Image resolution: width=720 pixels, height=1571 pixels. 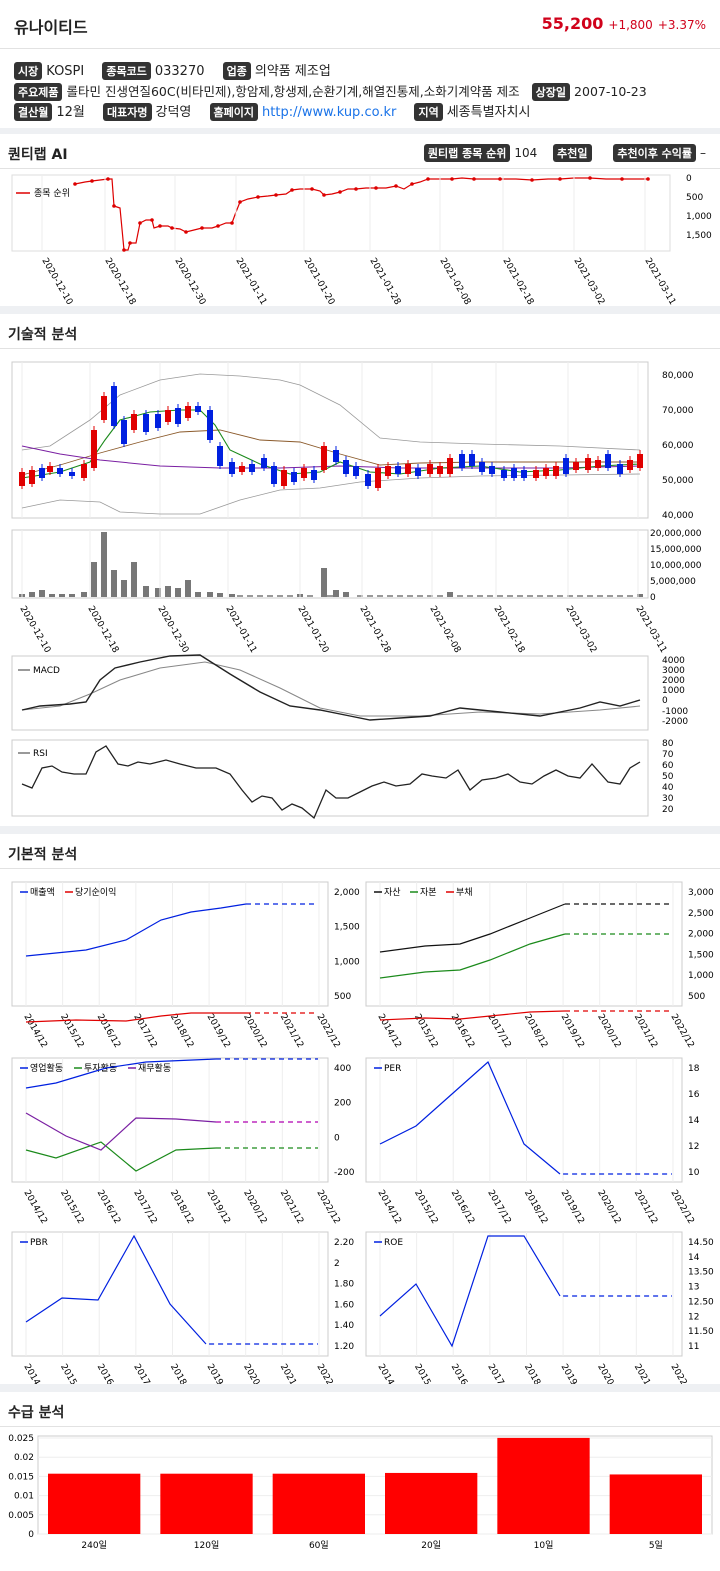 What do you see at coordinates (696, 997) in the screenshot?
I see `fund-y-tick: 500` at bounding box center [696, 997].